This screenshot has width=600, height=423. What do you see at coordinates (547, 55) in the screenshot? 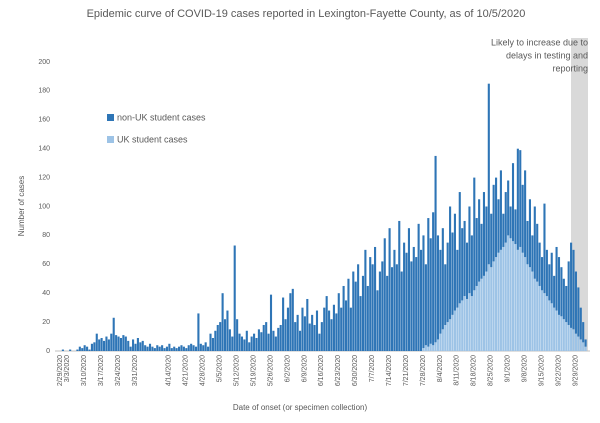
I see `annotation: delays in testing and` at bounding box center [547, 55].